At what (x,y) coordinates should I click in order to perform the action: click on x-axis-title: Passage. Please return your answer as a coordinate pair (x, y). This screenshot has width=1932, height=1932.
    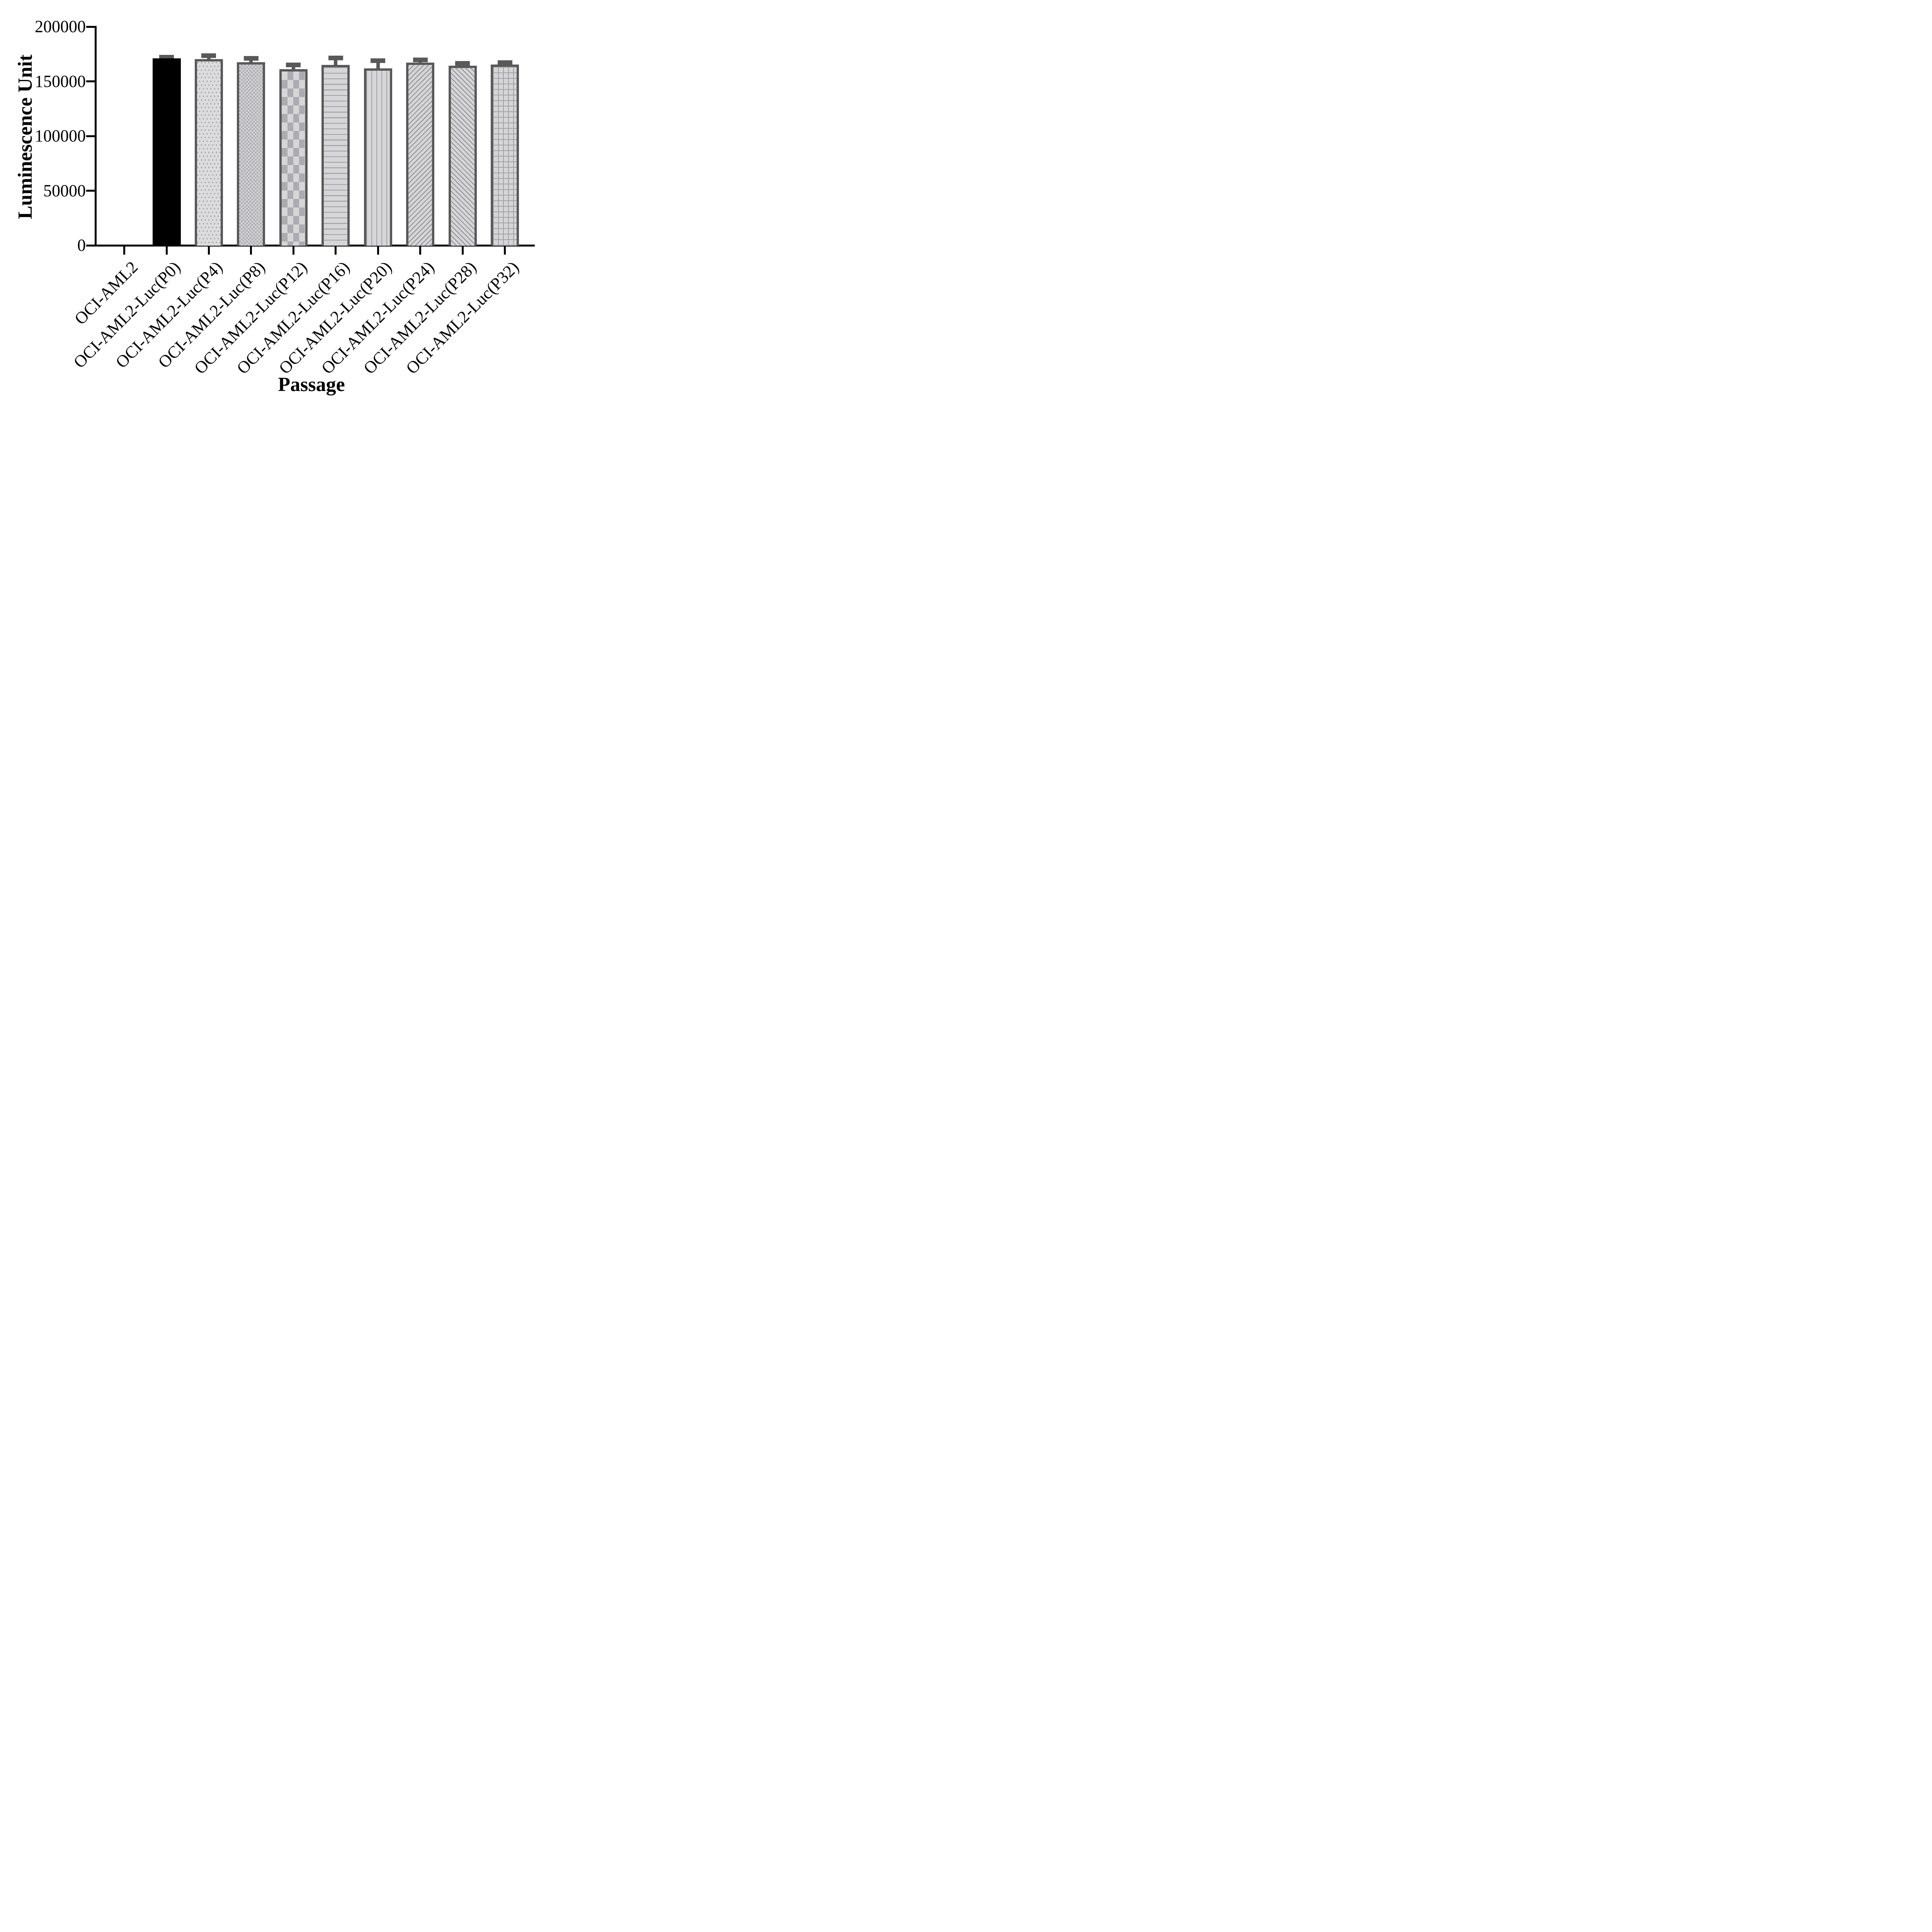
    Looking at the image, I should click on (312, 385).